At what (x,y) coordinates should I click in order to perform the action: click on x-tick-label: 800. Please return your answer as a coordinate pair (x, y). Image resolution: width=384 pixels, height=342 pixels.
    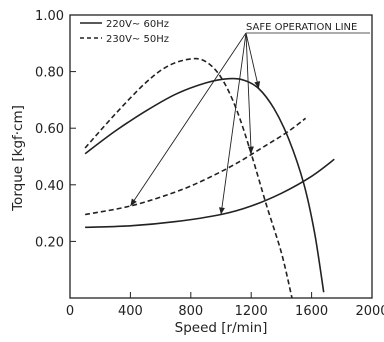
    Looking at the image, I should click on (190, 311).